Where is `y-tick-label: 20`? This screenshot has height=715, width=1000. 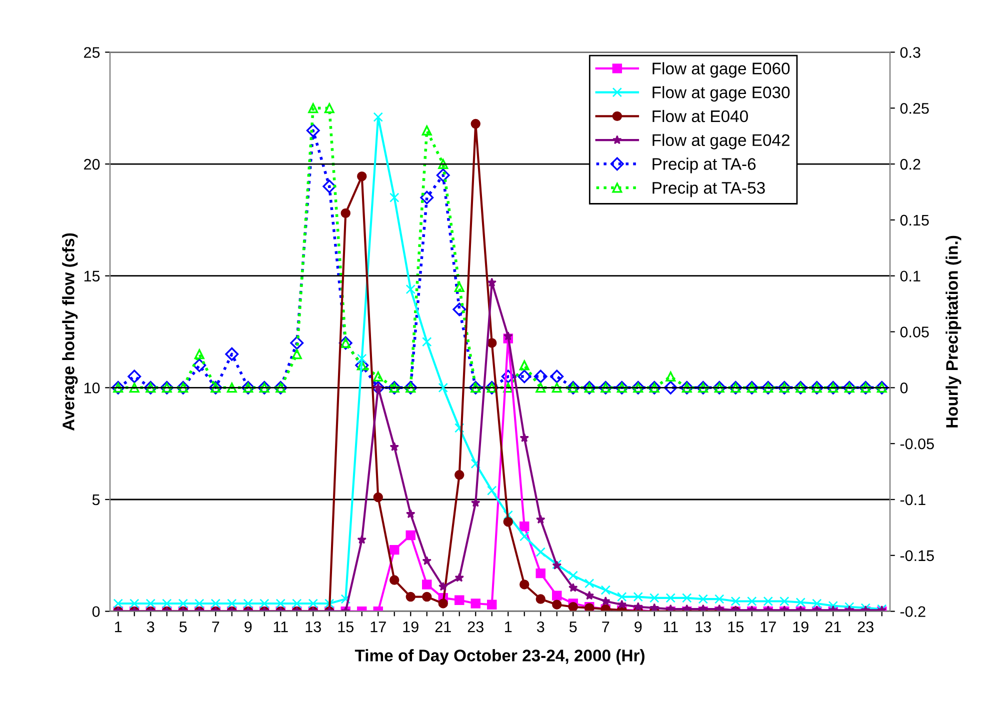
y-tick-label: 20 is located at coordinates (92, 164).